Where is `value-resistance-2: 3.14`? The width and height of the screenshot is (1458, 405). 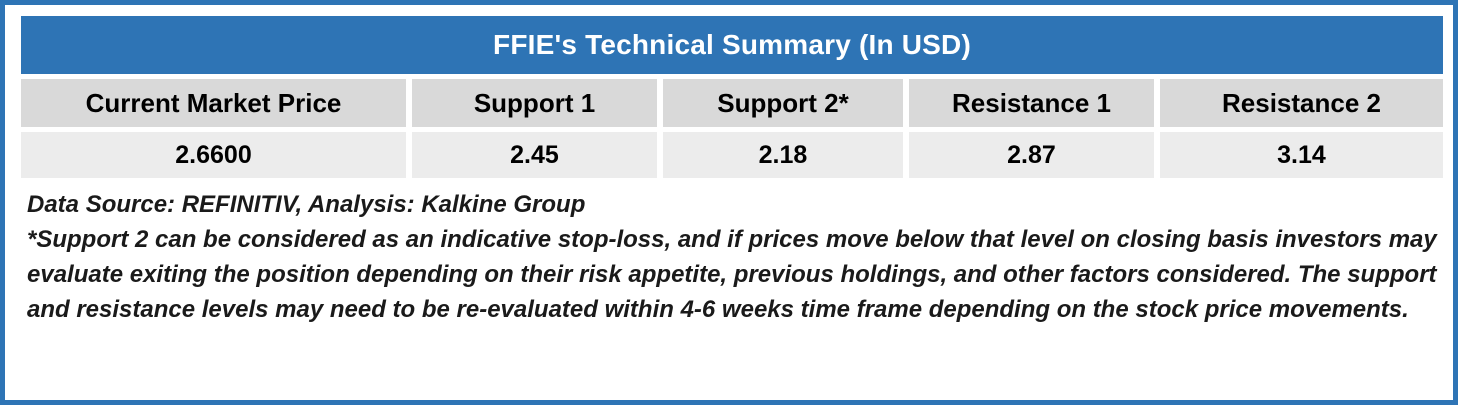
value-resistance-2: 3.14 is located at coordinates (1301, 155).